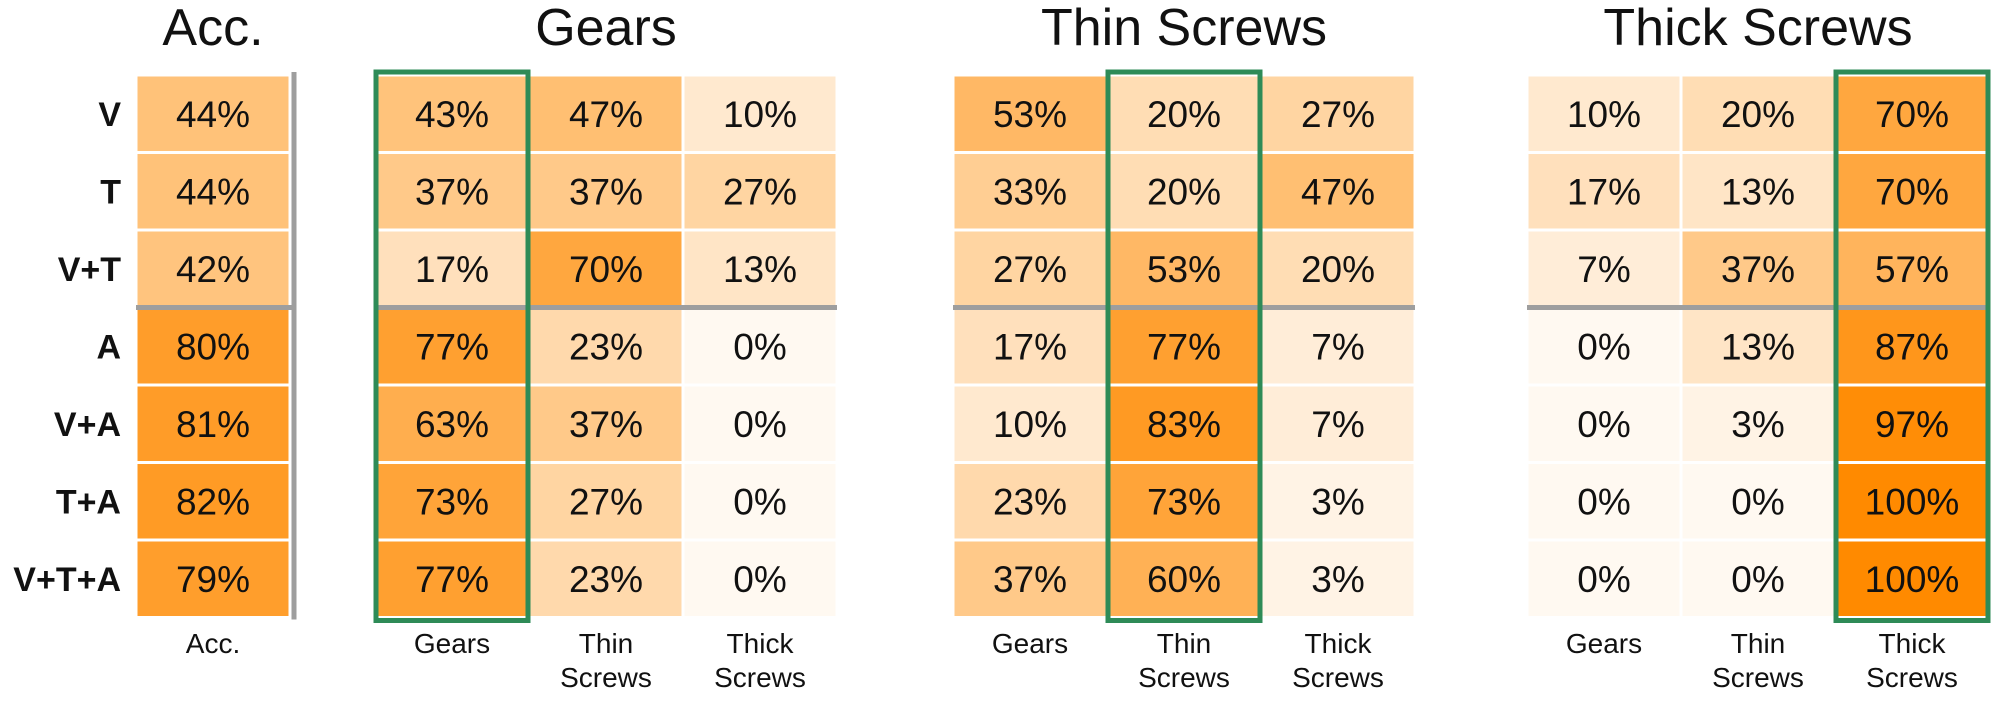 This screenshot has width=2000, height=709. What do you see at coordinates (1758, 660) in the screenshot?
I see `column-label: Thin Screws` at bounding box center [1758, 660].